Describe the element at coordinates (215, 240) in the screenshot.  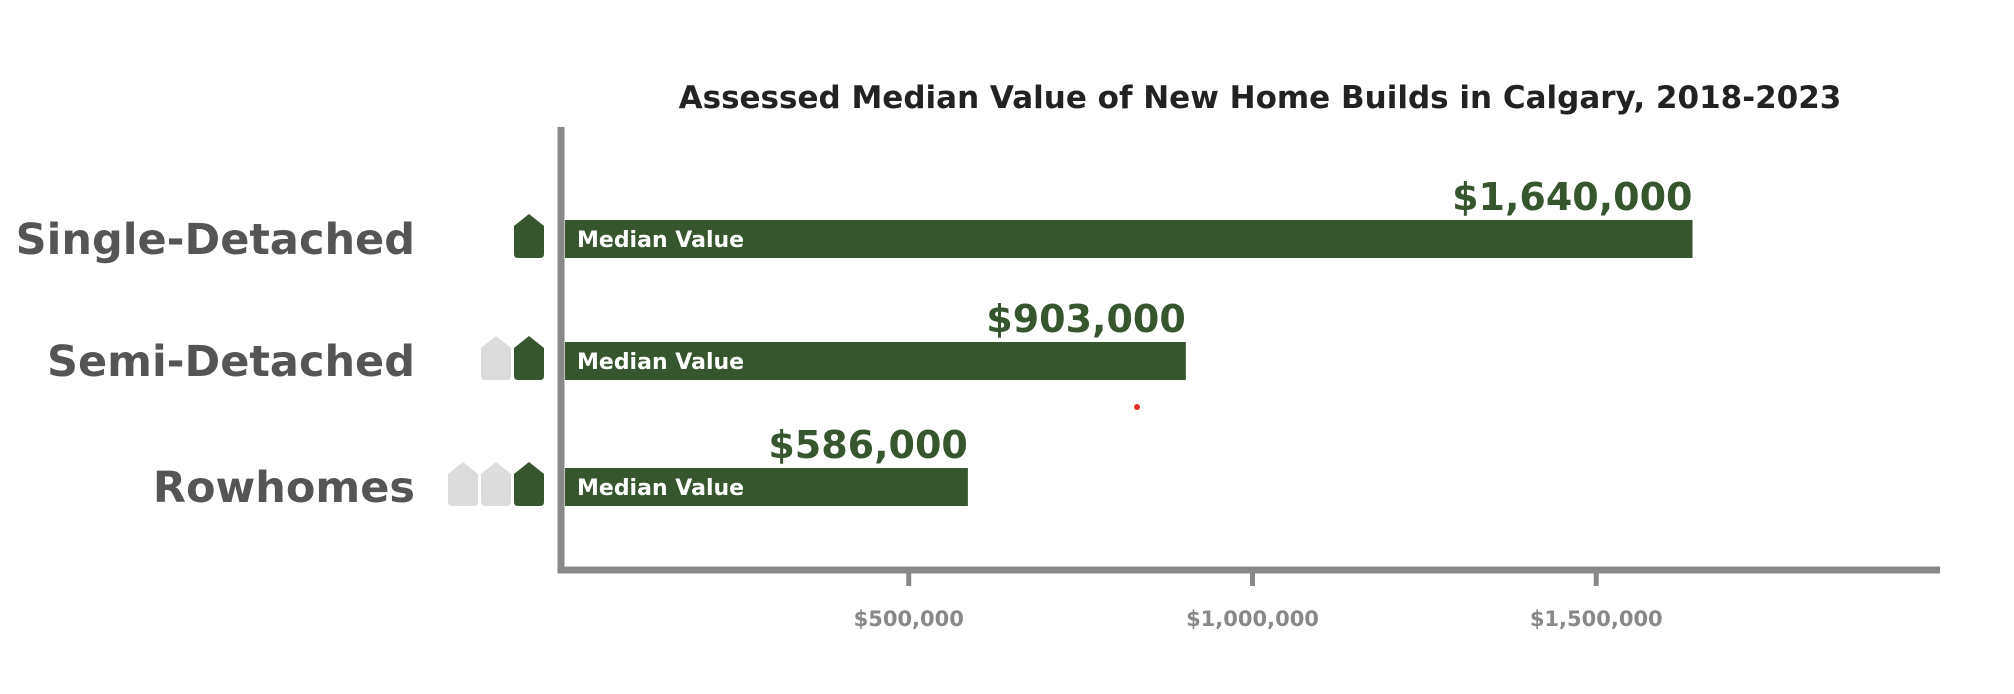
I see `category-label: Single-Detached` at that location.